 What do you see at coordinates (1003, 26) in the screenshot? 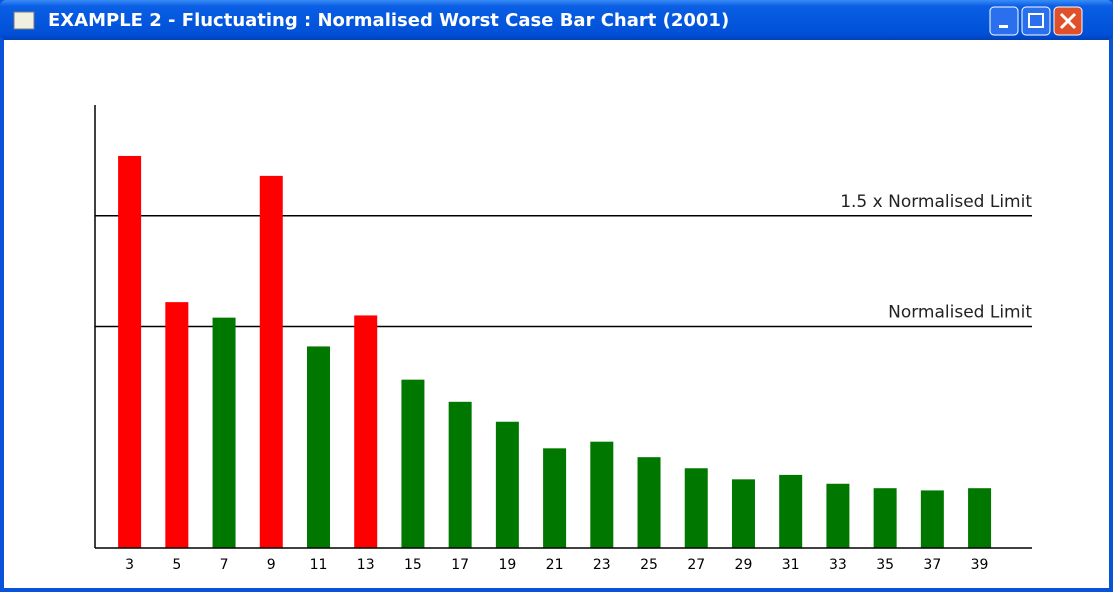
I see `minimize-icon` at bounding box center [1003, 26].